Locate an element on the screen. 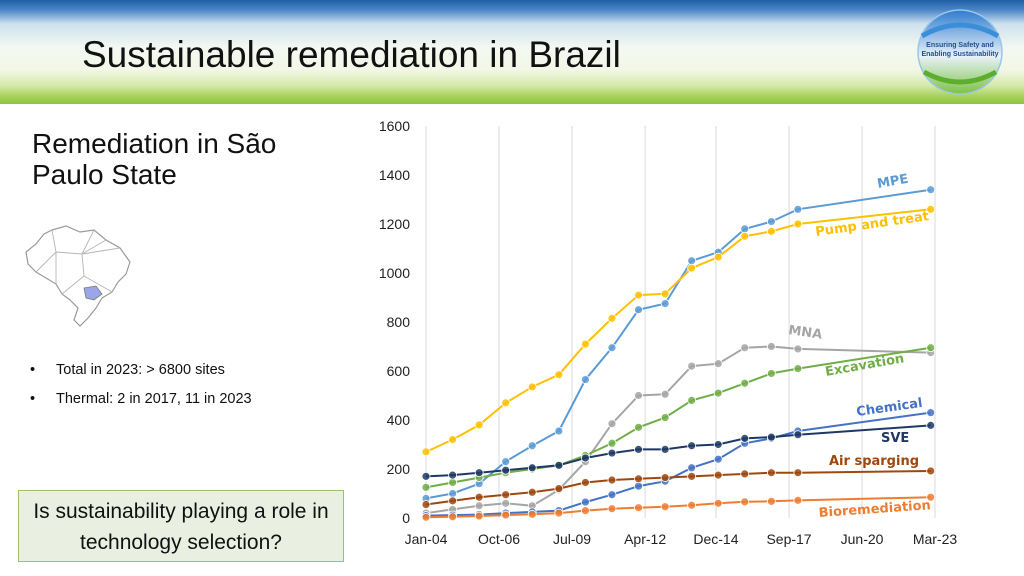 This screenshot has width=1024, height=576. series-label: Excavation is located at coordinates (864, 365).